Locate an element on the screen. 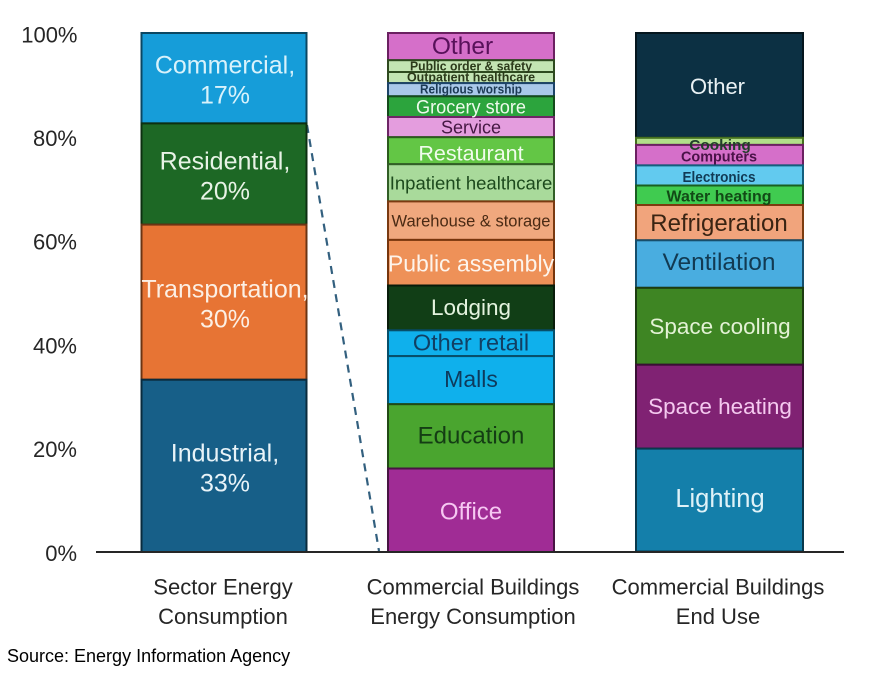 The width and height of the screenshot is (869, 676). svg-text: Sector Energy is located at coordinates (222, 587).